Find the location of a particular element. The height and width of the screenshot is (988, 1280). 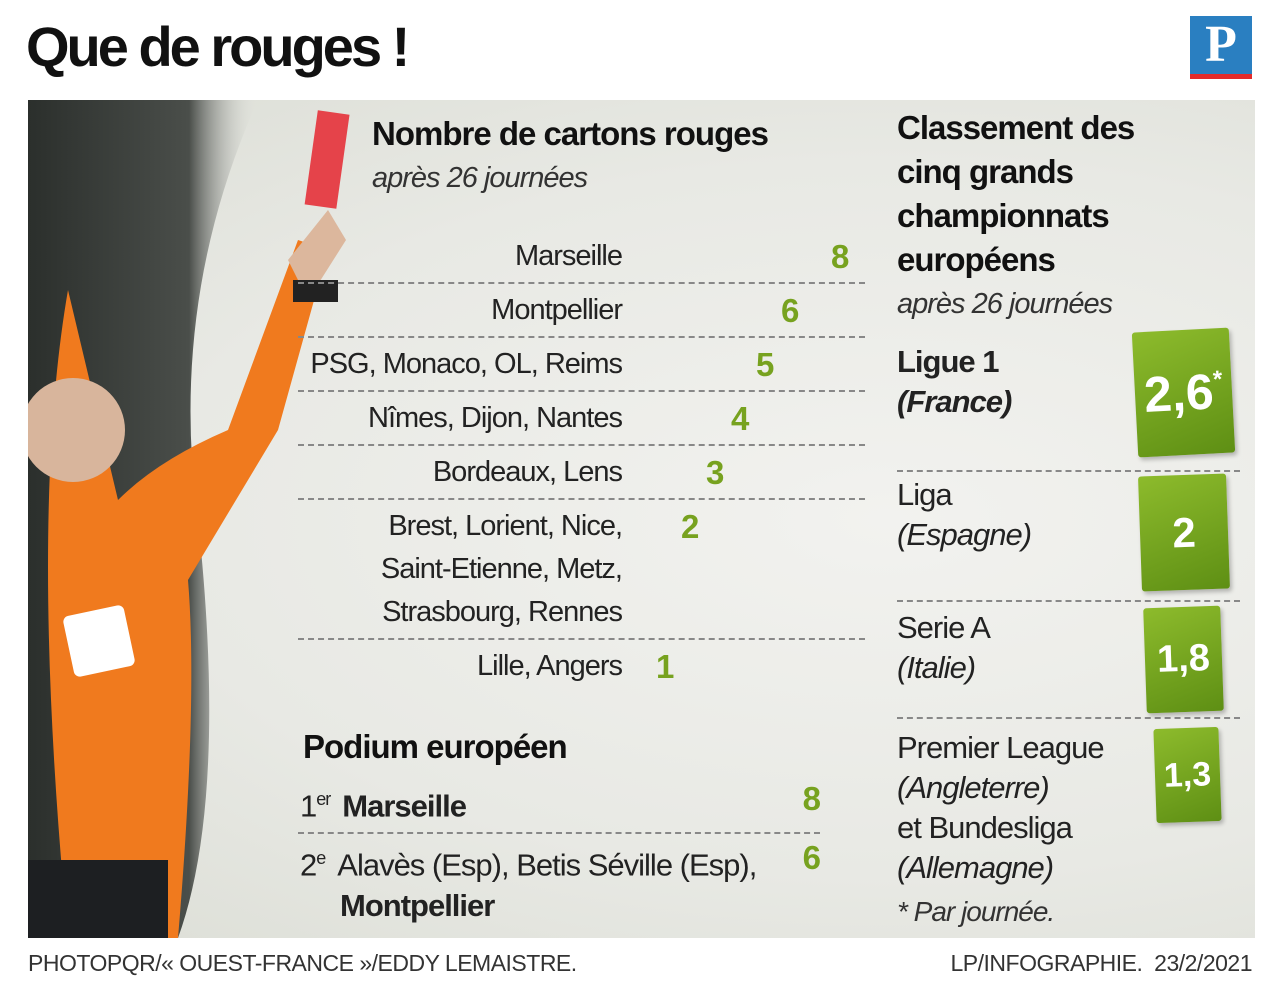

chart-title: Nombre de cartons rouges is located at coordinates (570, 133).